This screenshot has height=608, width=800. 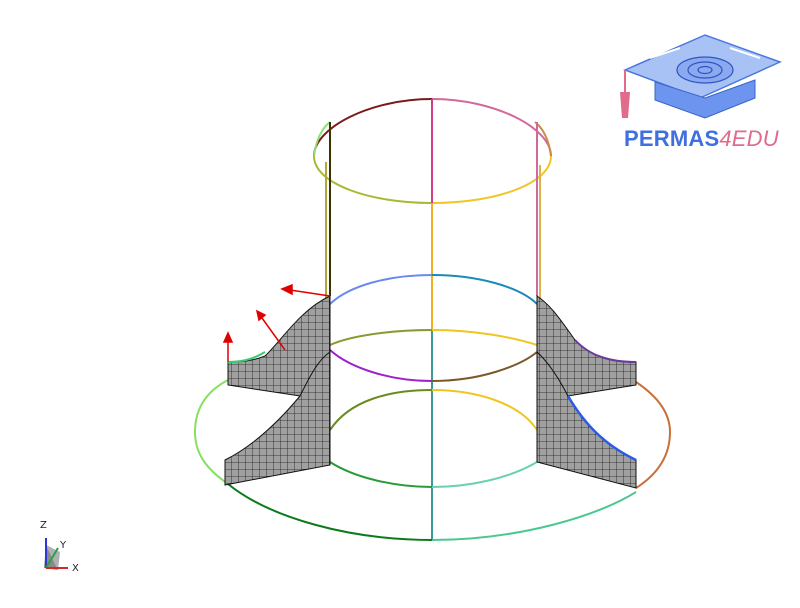 What do you see at coordinates (381, 410) in the screenshot?
I see `low-circle-back-left` at bounding box center [381, 410].